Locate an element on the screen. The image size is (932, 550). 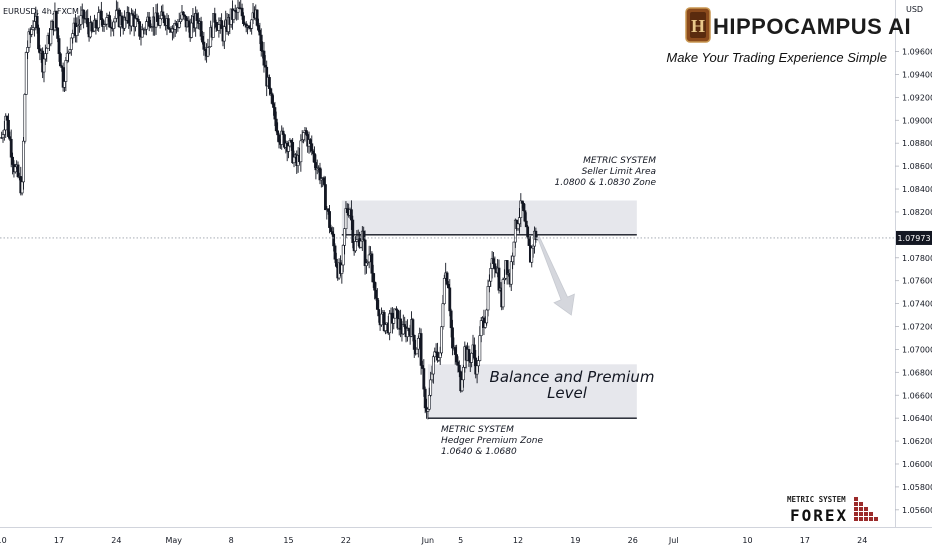
balance-premium-annotation: Balance and Premium Level is located at coordinates (572, 385).